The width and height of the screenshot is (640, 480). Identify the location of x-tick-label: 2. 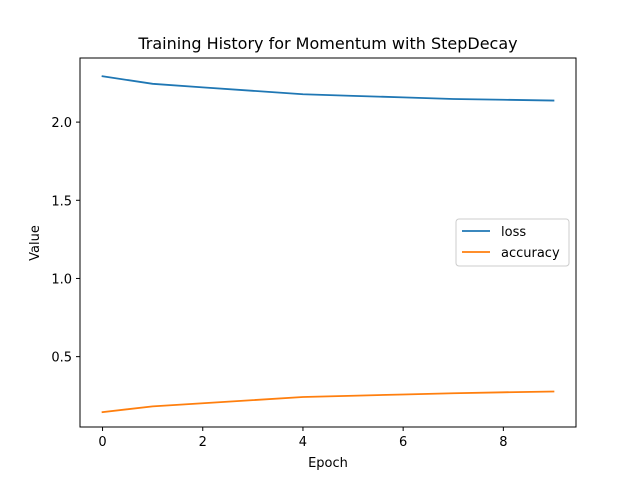
(203, 442).